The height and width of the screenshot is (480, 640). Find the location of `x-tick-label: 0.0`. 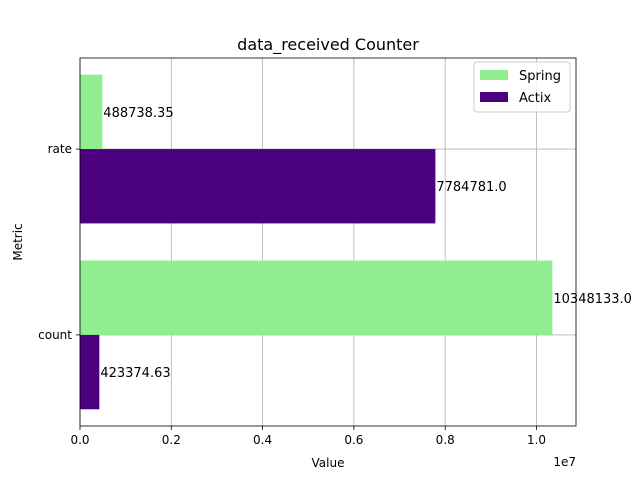

x-tick-label: 0.0 is located at coordinates (79, 440).